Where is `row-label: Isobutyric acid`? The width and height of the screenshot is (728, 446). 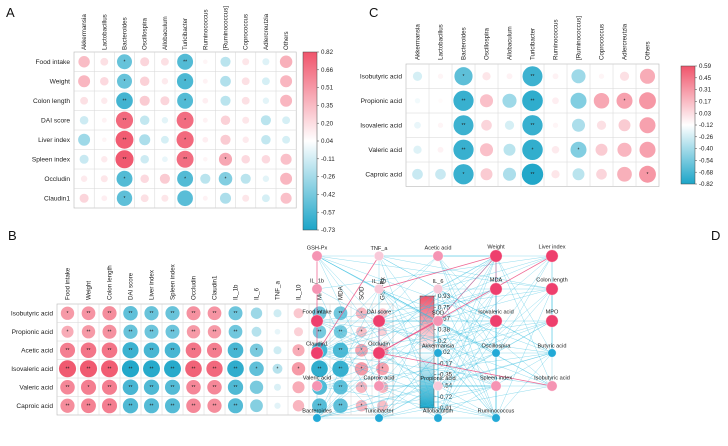
row-label: Isobutyric acid is located at coordinates (32, 314).